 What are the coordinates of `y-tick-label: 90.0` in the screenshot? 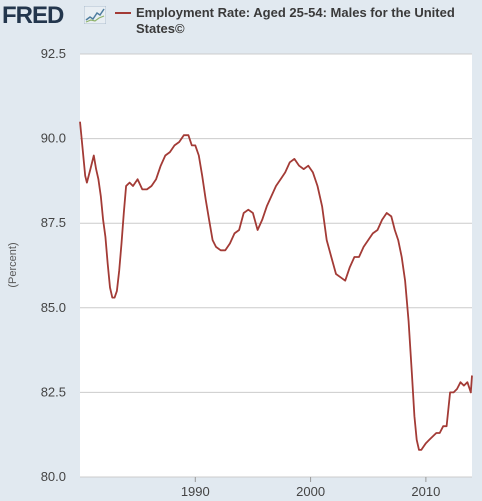 It's located at (53, 138).